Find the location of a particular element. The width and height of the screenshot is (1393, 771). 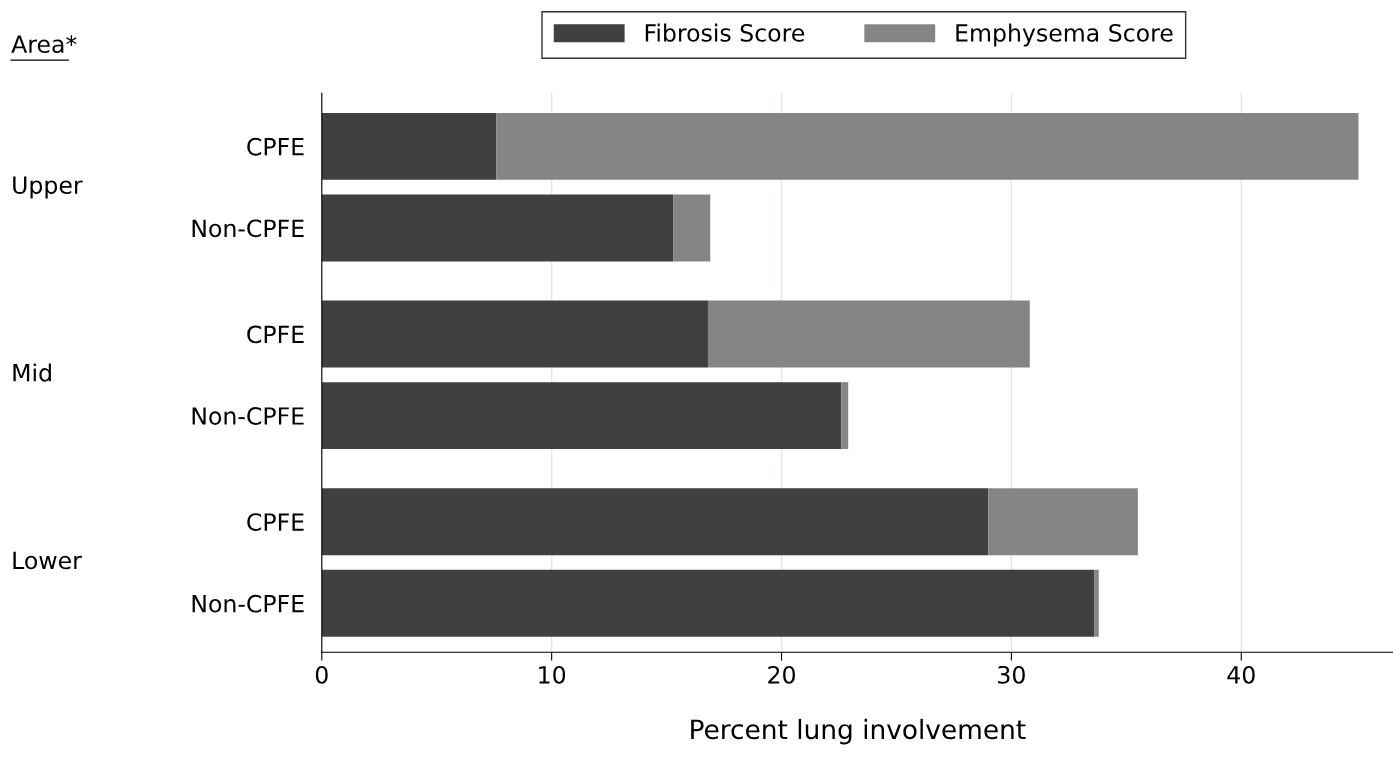

x-tick-label: 20 is located at coordinates (781, 674).